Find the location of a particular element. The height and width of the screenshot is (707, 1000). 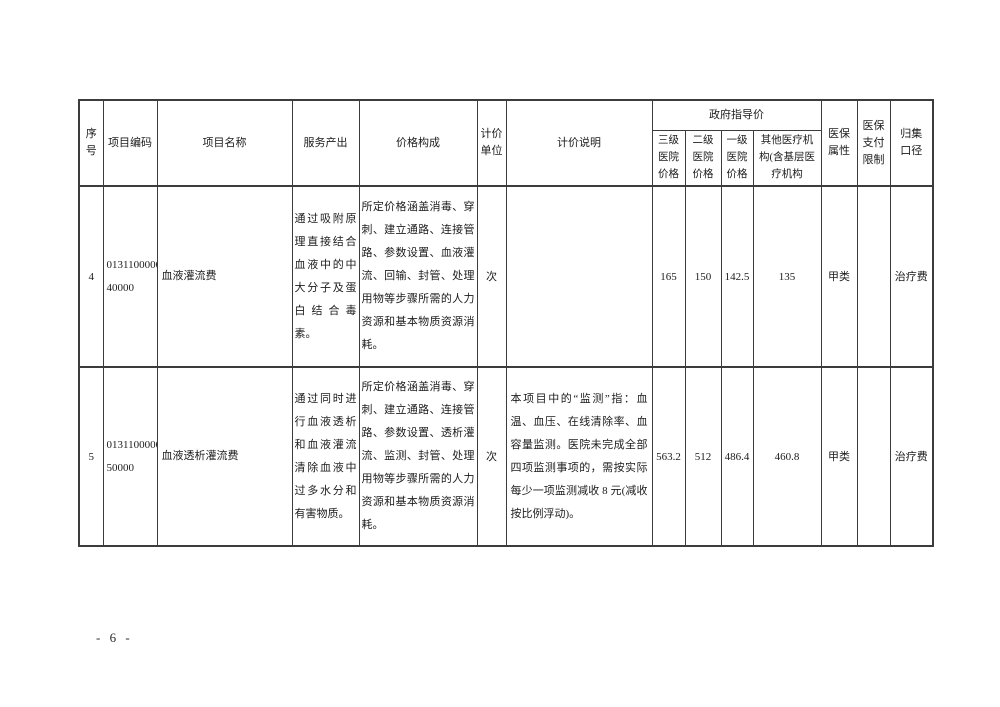

header-pricing-note: 计价说明 is located at coordinates (579, 143).